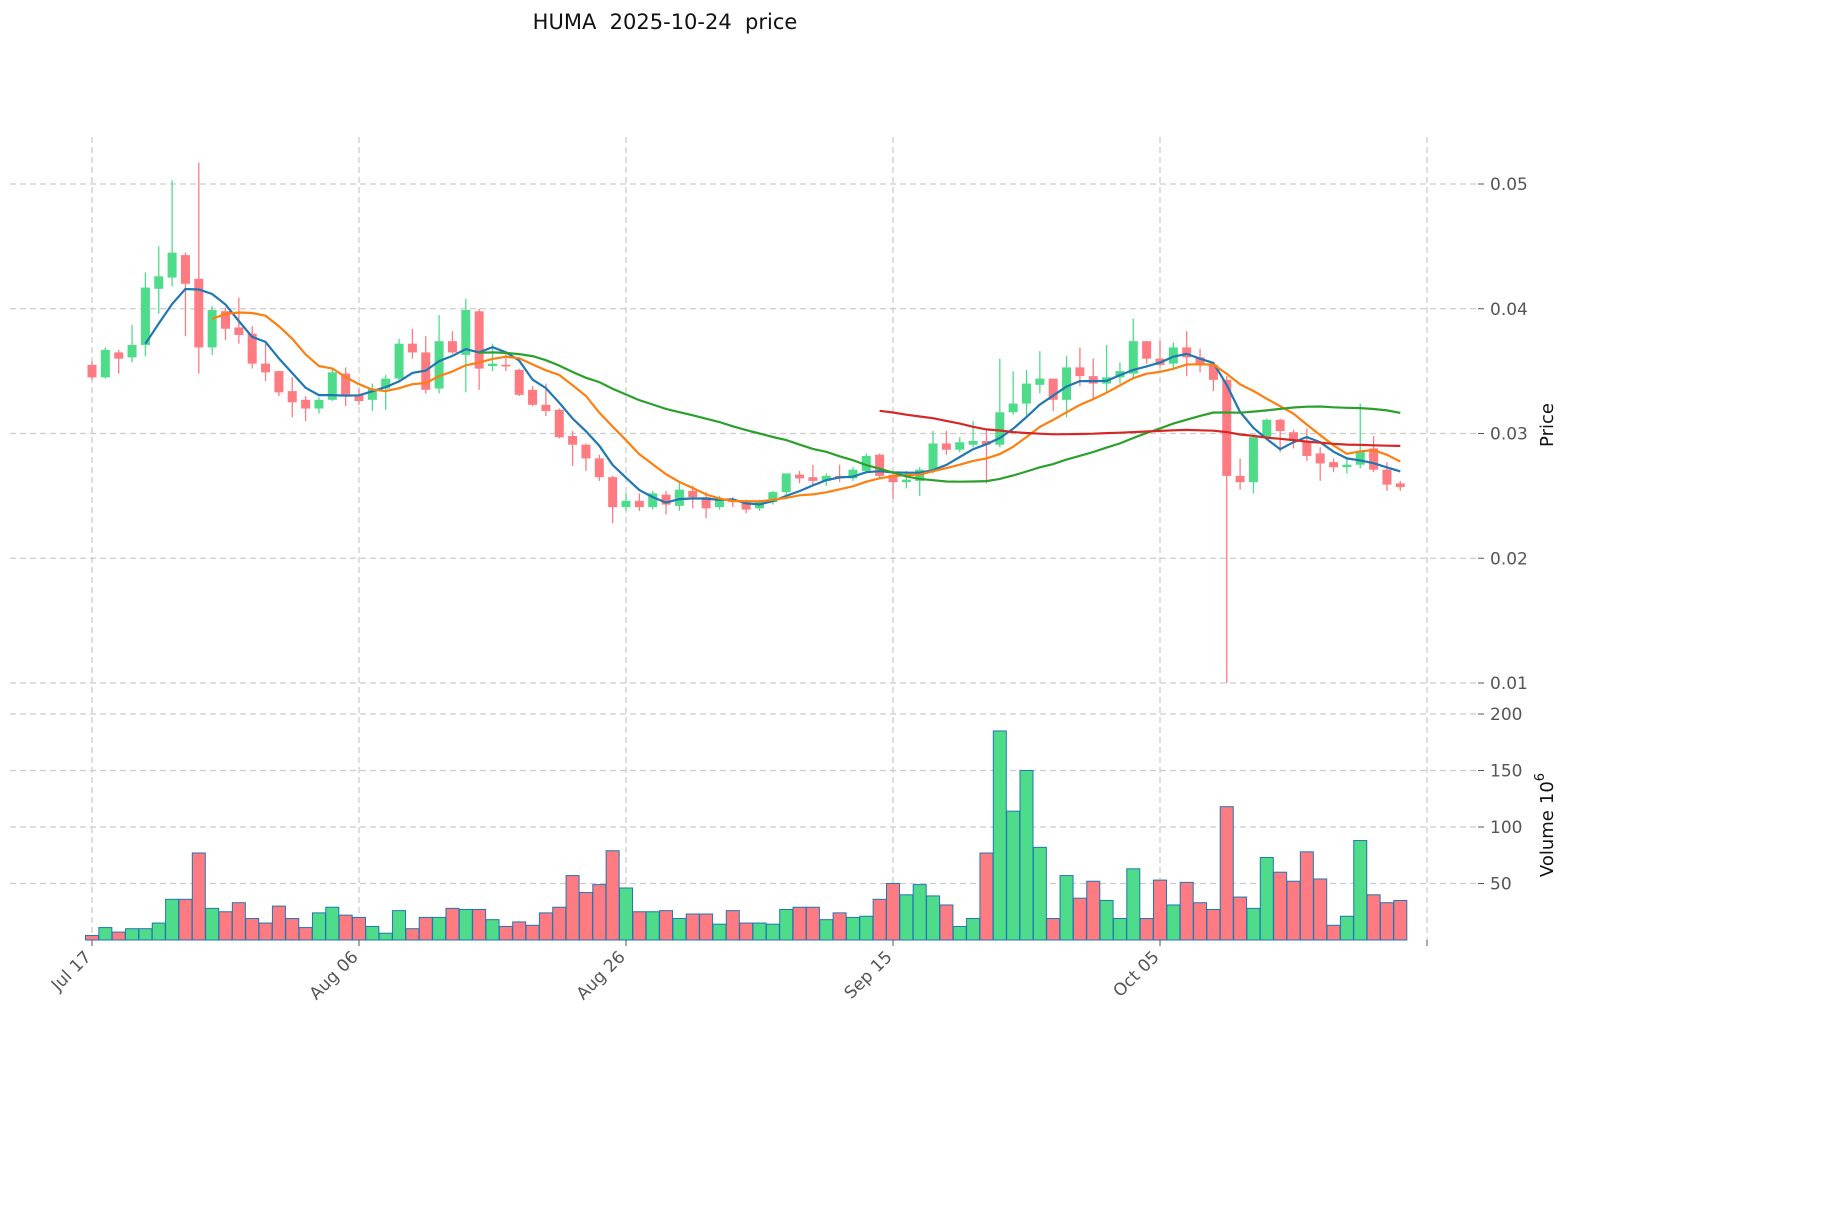 Image resolution: width=1847 pixels, height=1206 pixels. I want to click on volume-tick-label: 100, so click(1506, 828).